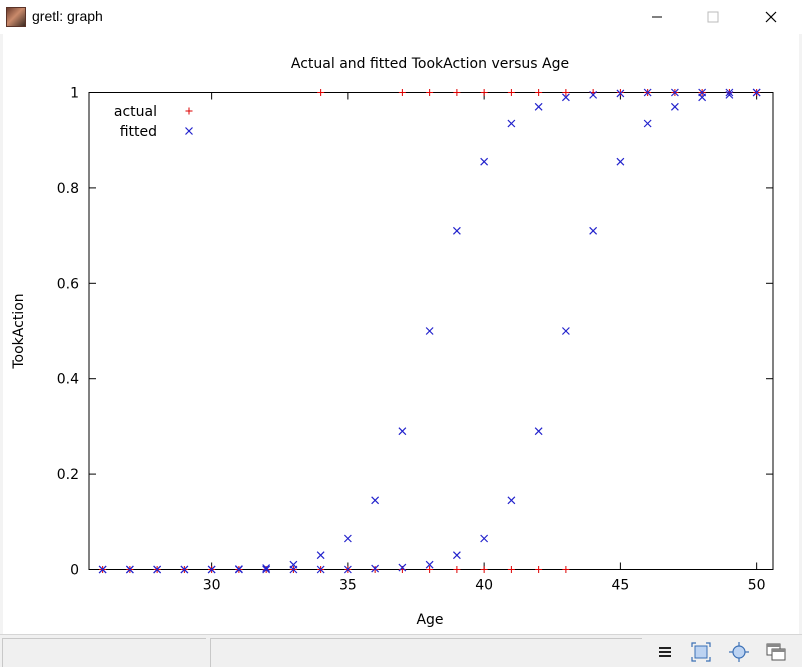 The image size is (802, 667). I want to click on close-button, so click(771, 17).